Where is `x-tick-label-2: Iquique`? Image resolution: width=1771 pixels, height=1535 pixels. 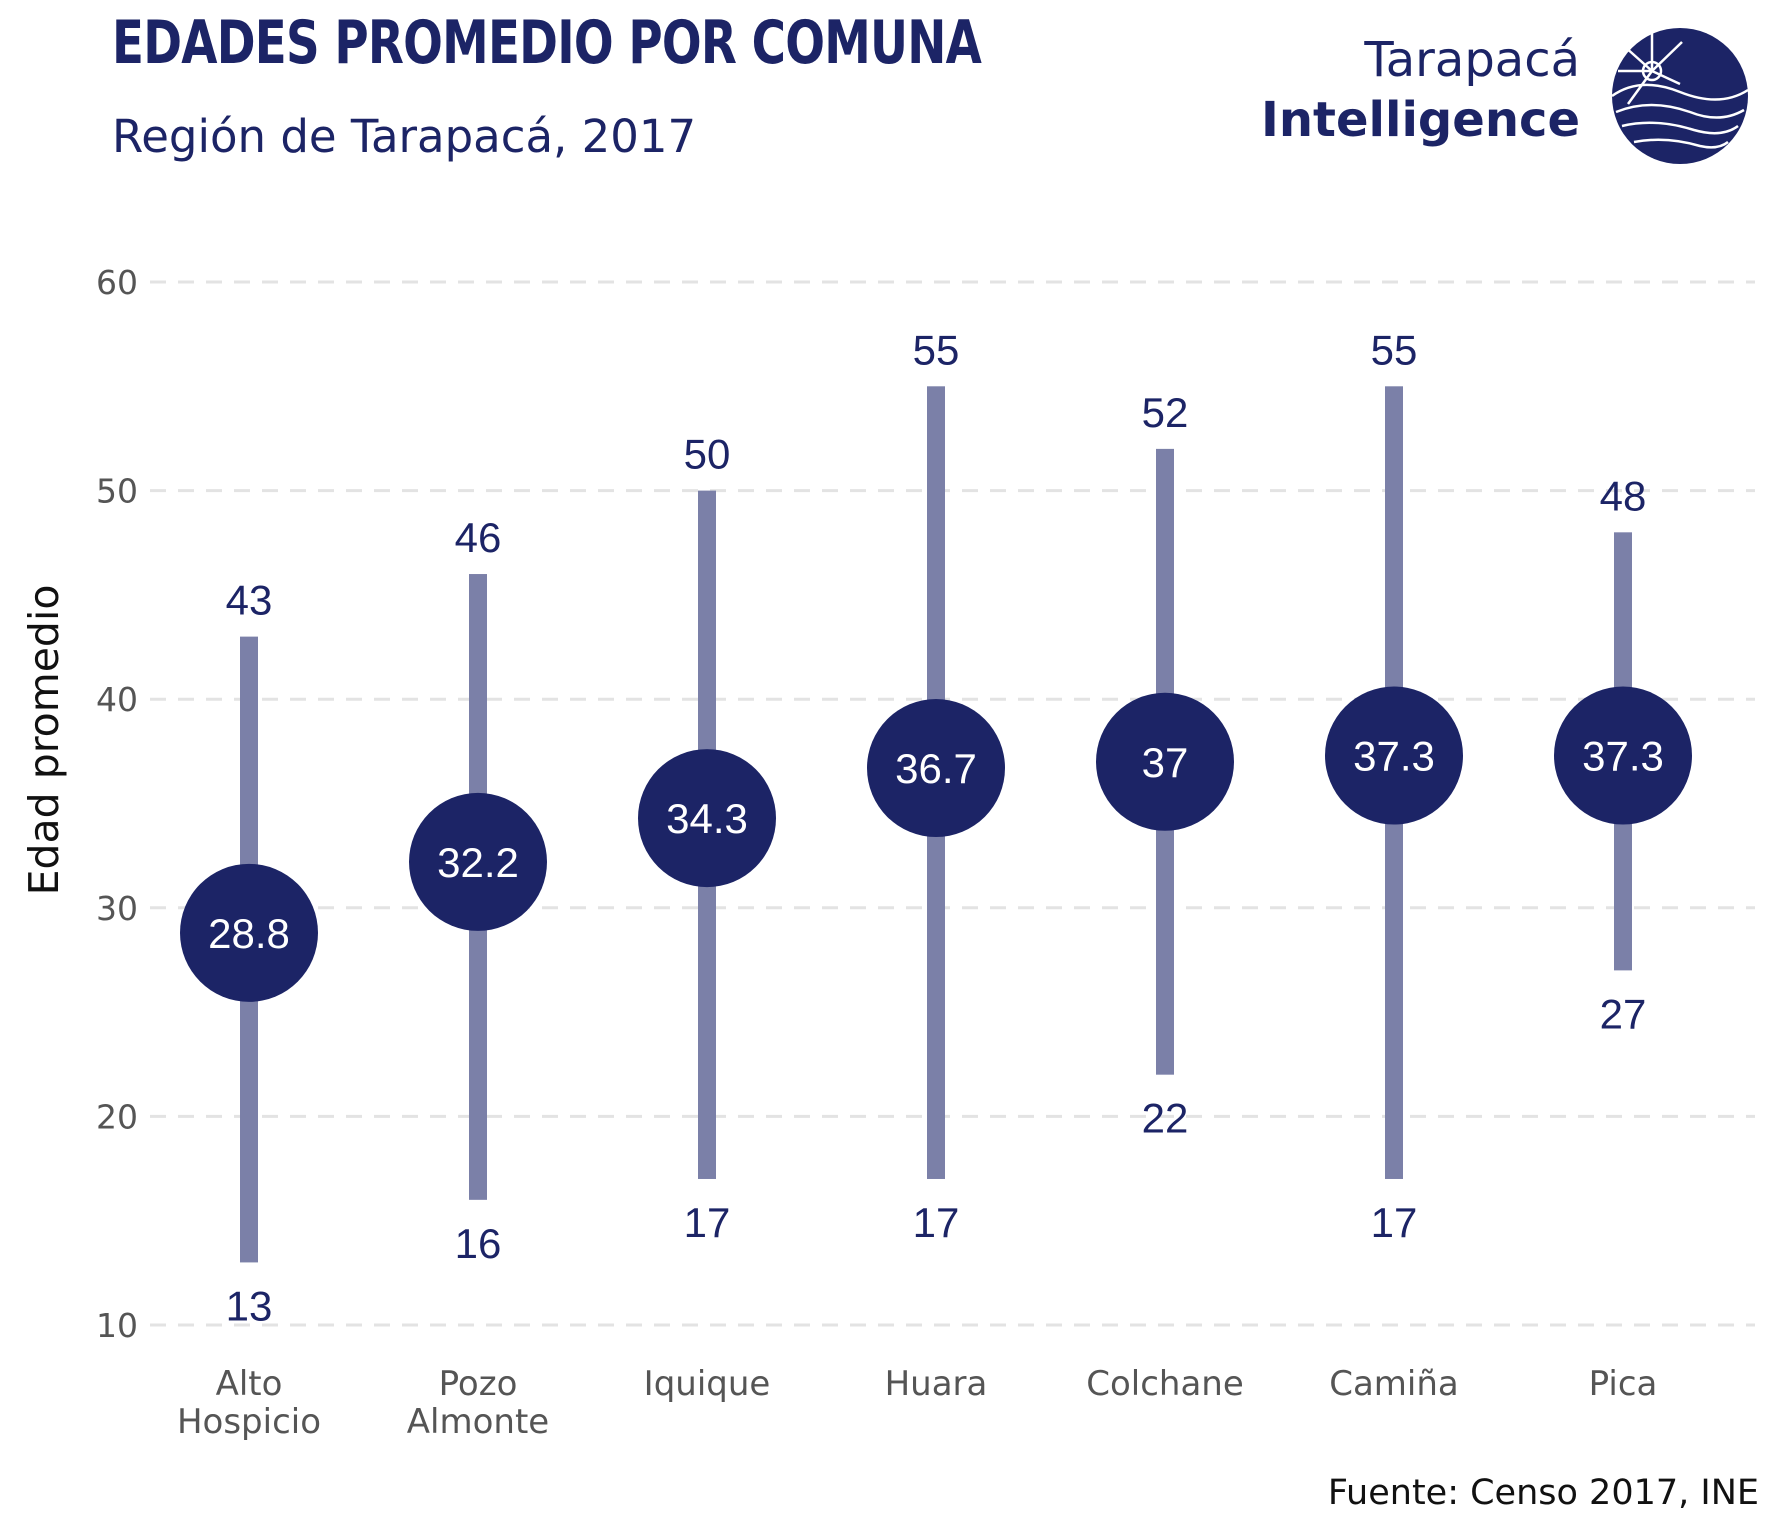
x-tick-label-2: Iquique is located at coordinates (707, 1384).